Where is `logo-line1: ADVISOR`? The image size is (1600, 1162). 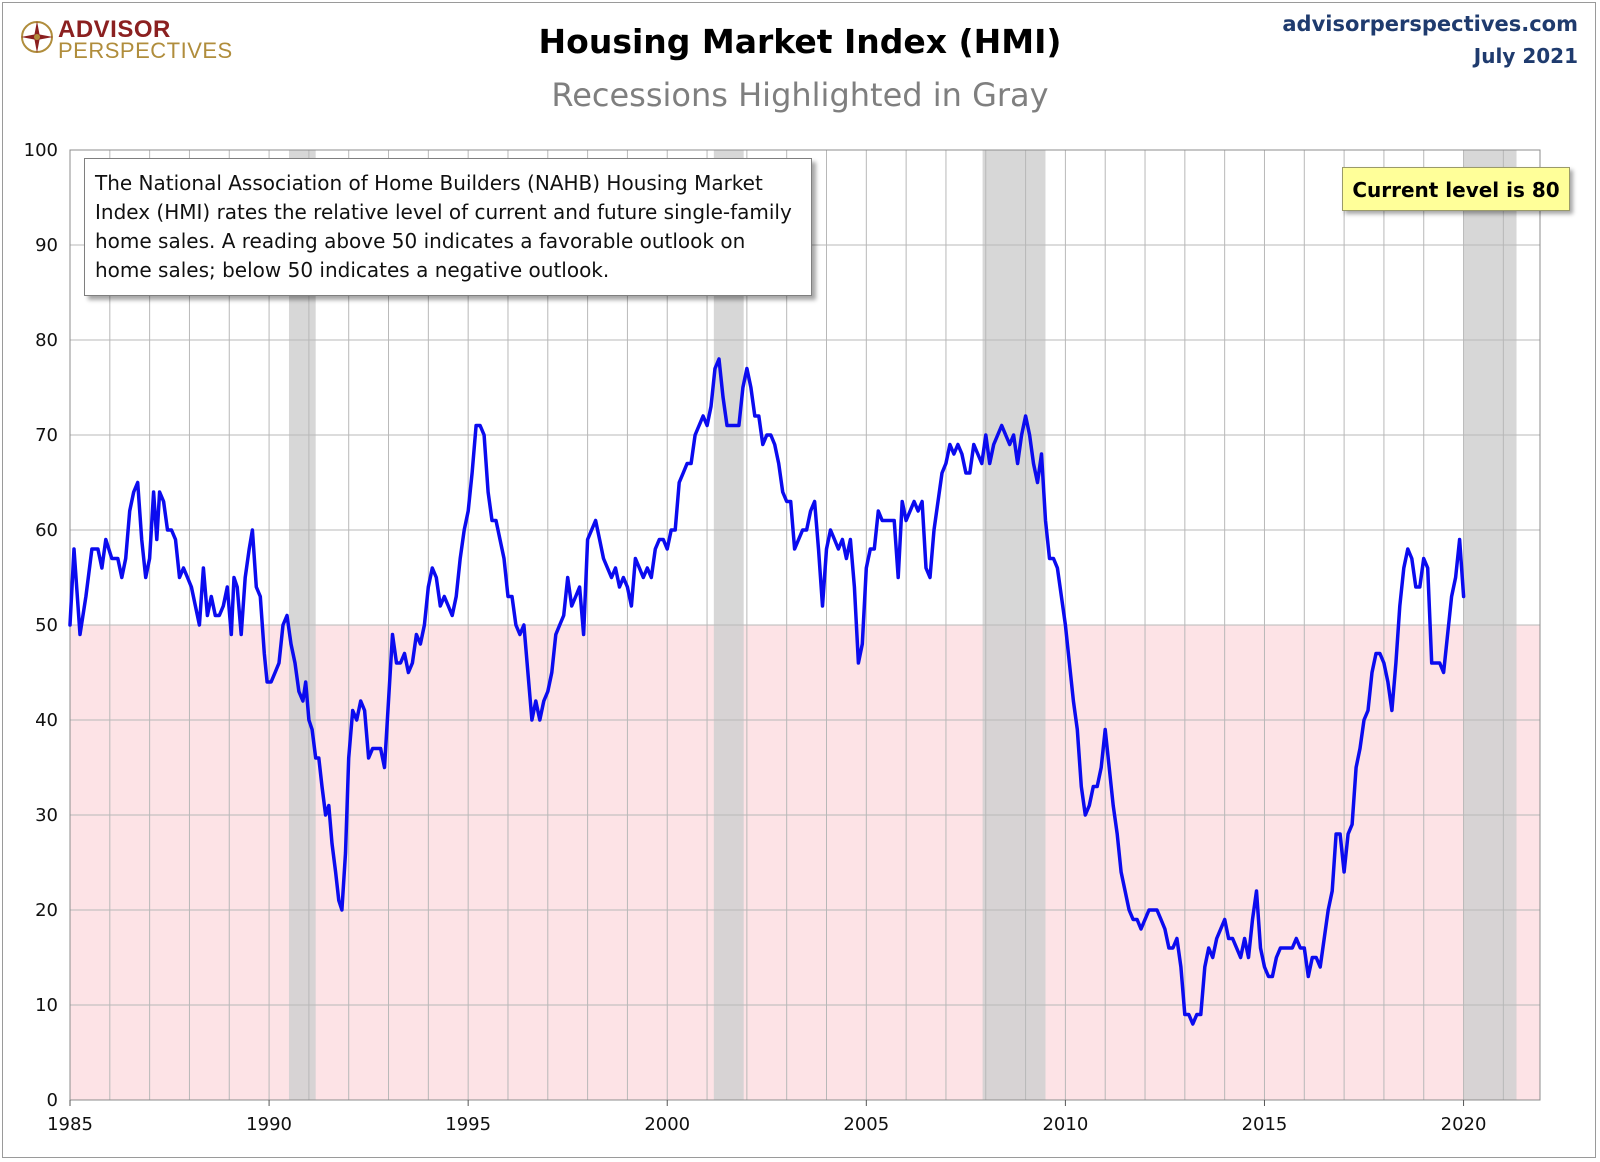
logo-line1: ADVISOR is located at coordinates (114, 29).